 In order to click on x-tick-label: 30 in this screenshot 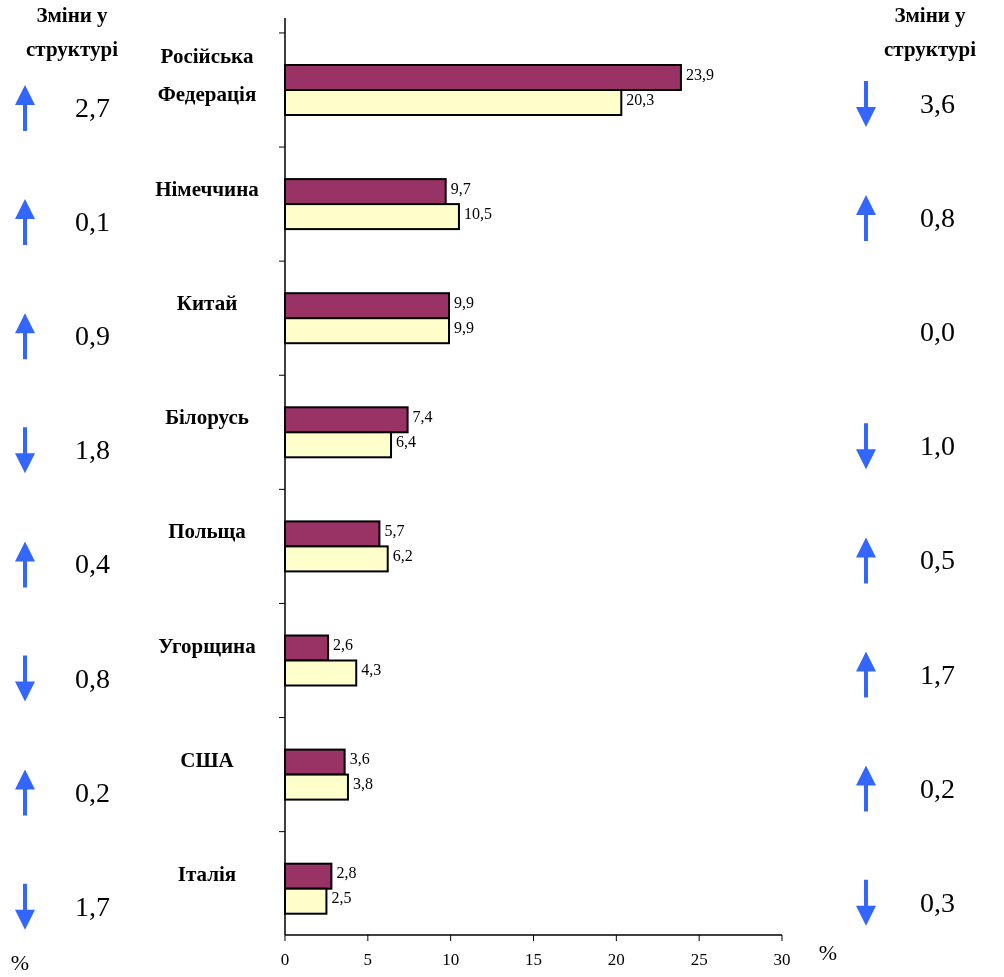, I will do `click(782, 959)`.